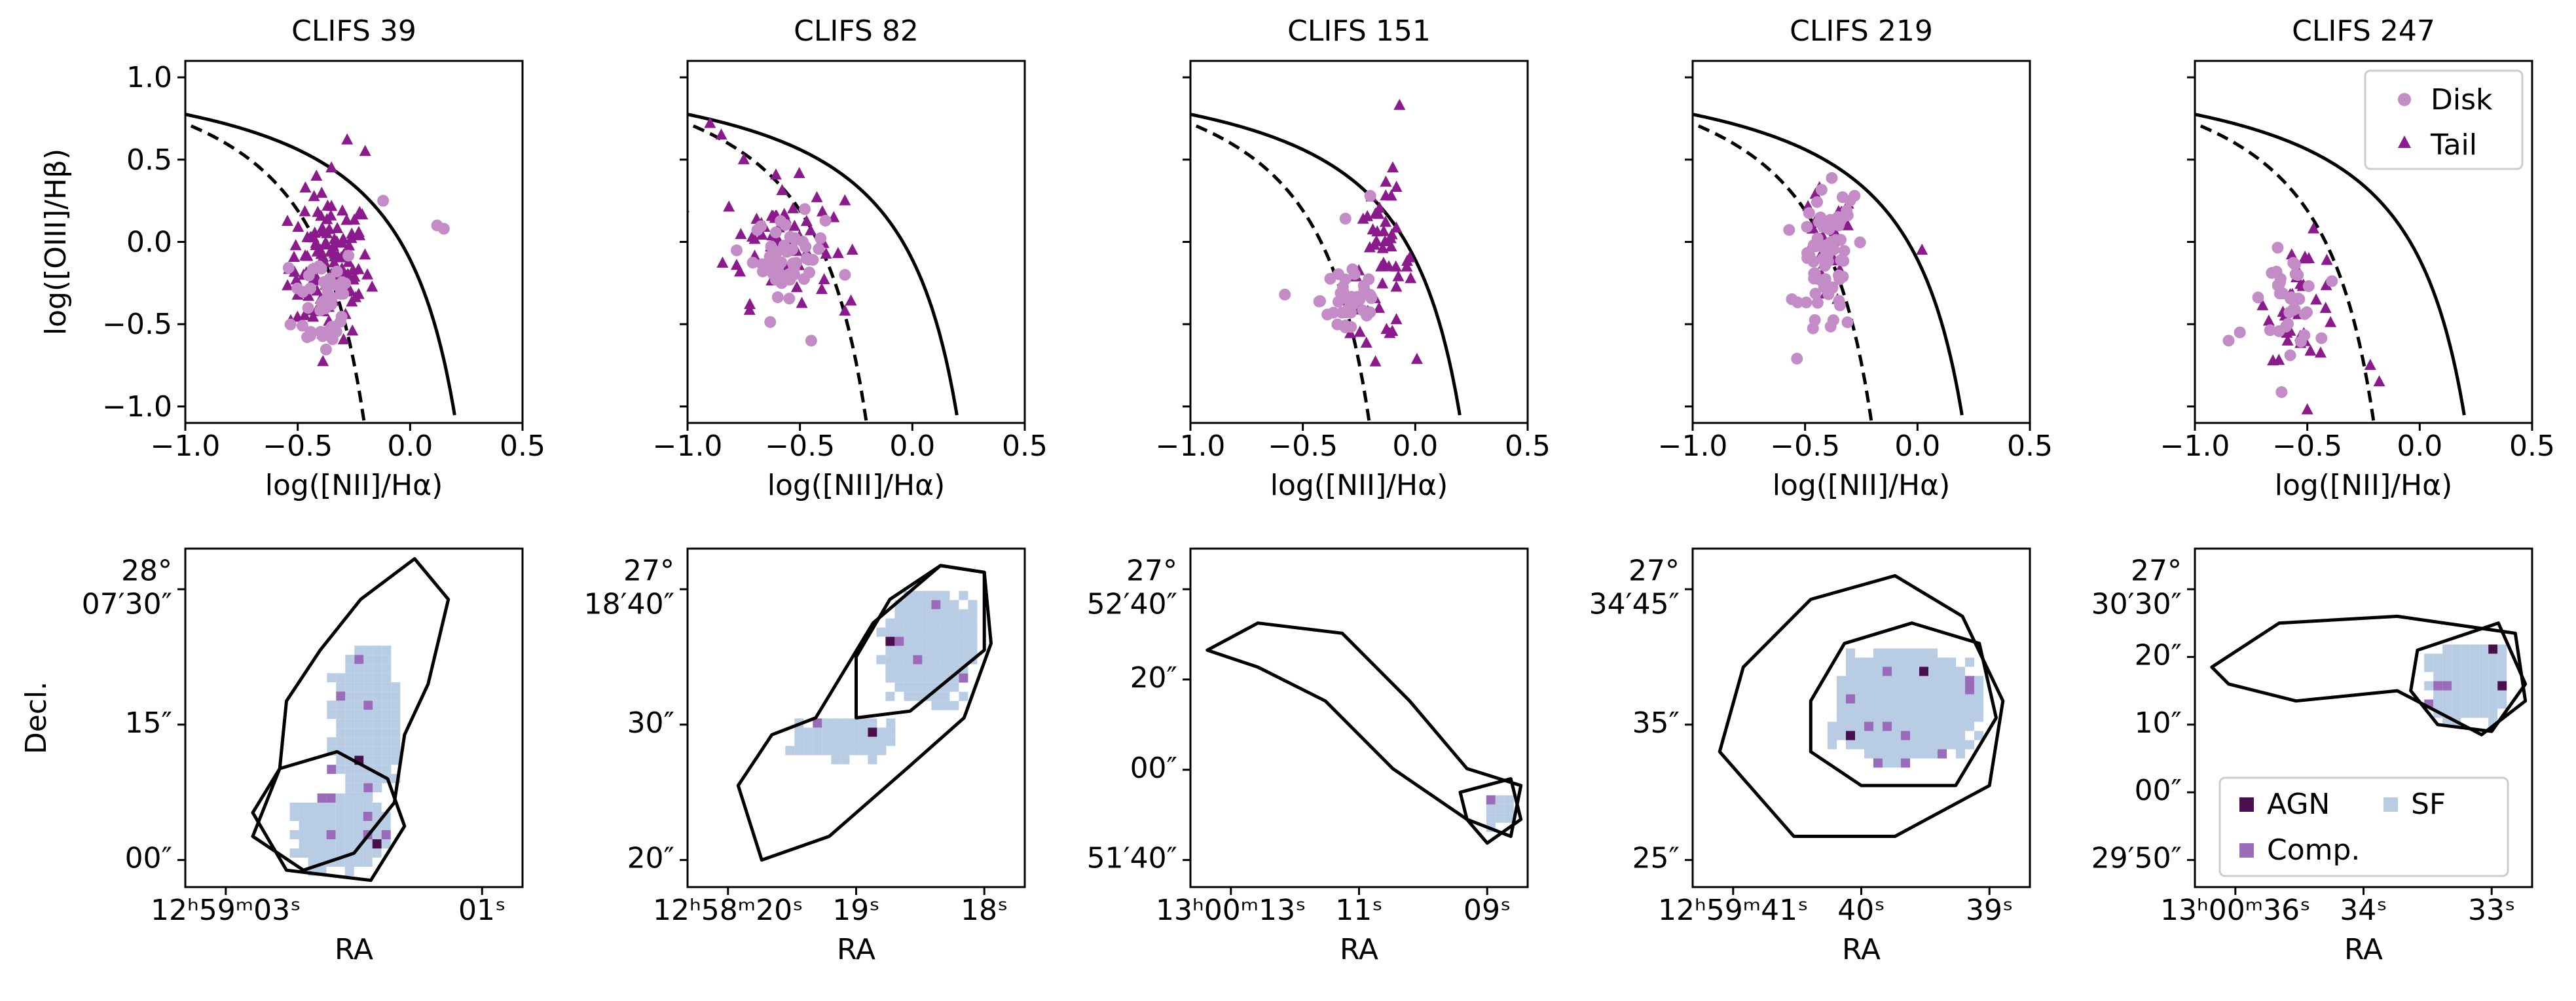  I want to click on dec-tick-label: 27° 52′40″, so click(1132, 588).